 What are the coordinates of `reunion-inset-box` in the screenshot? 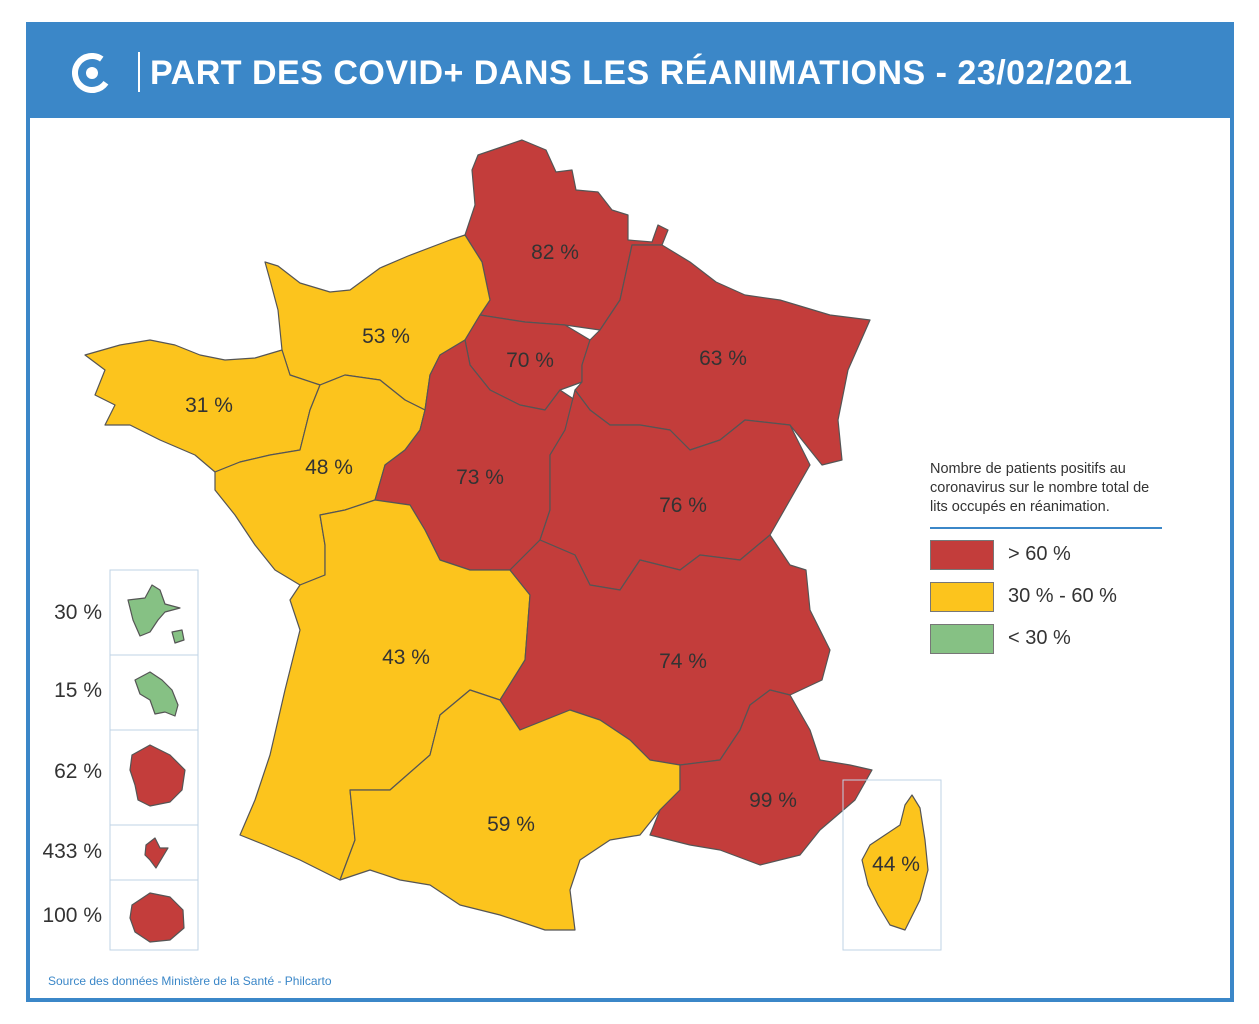 It's located at (154, 915).